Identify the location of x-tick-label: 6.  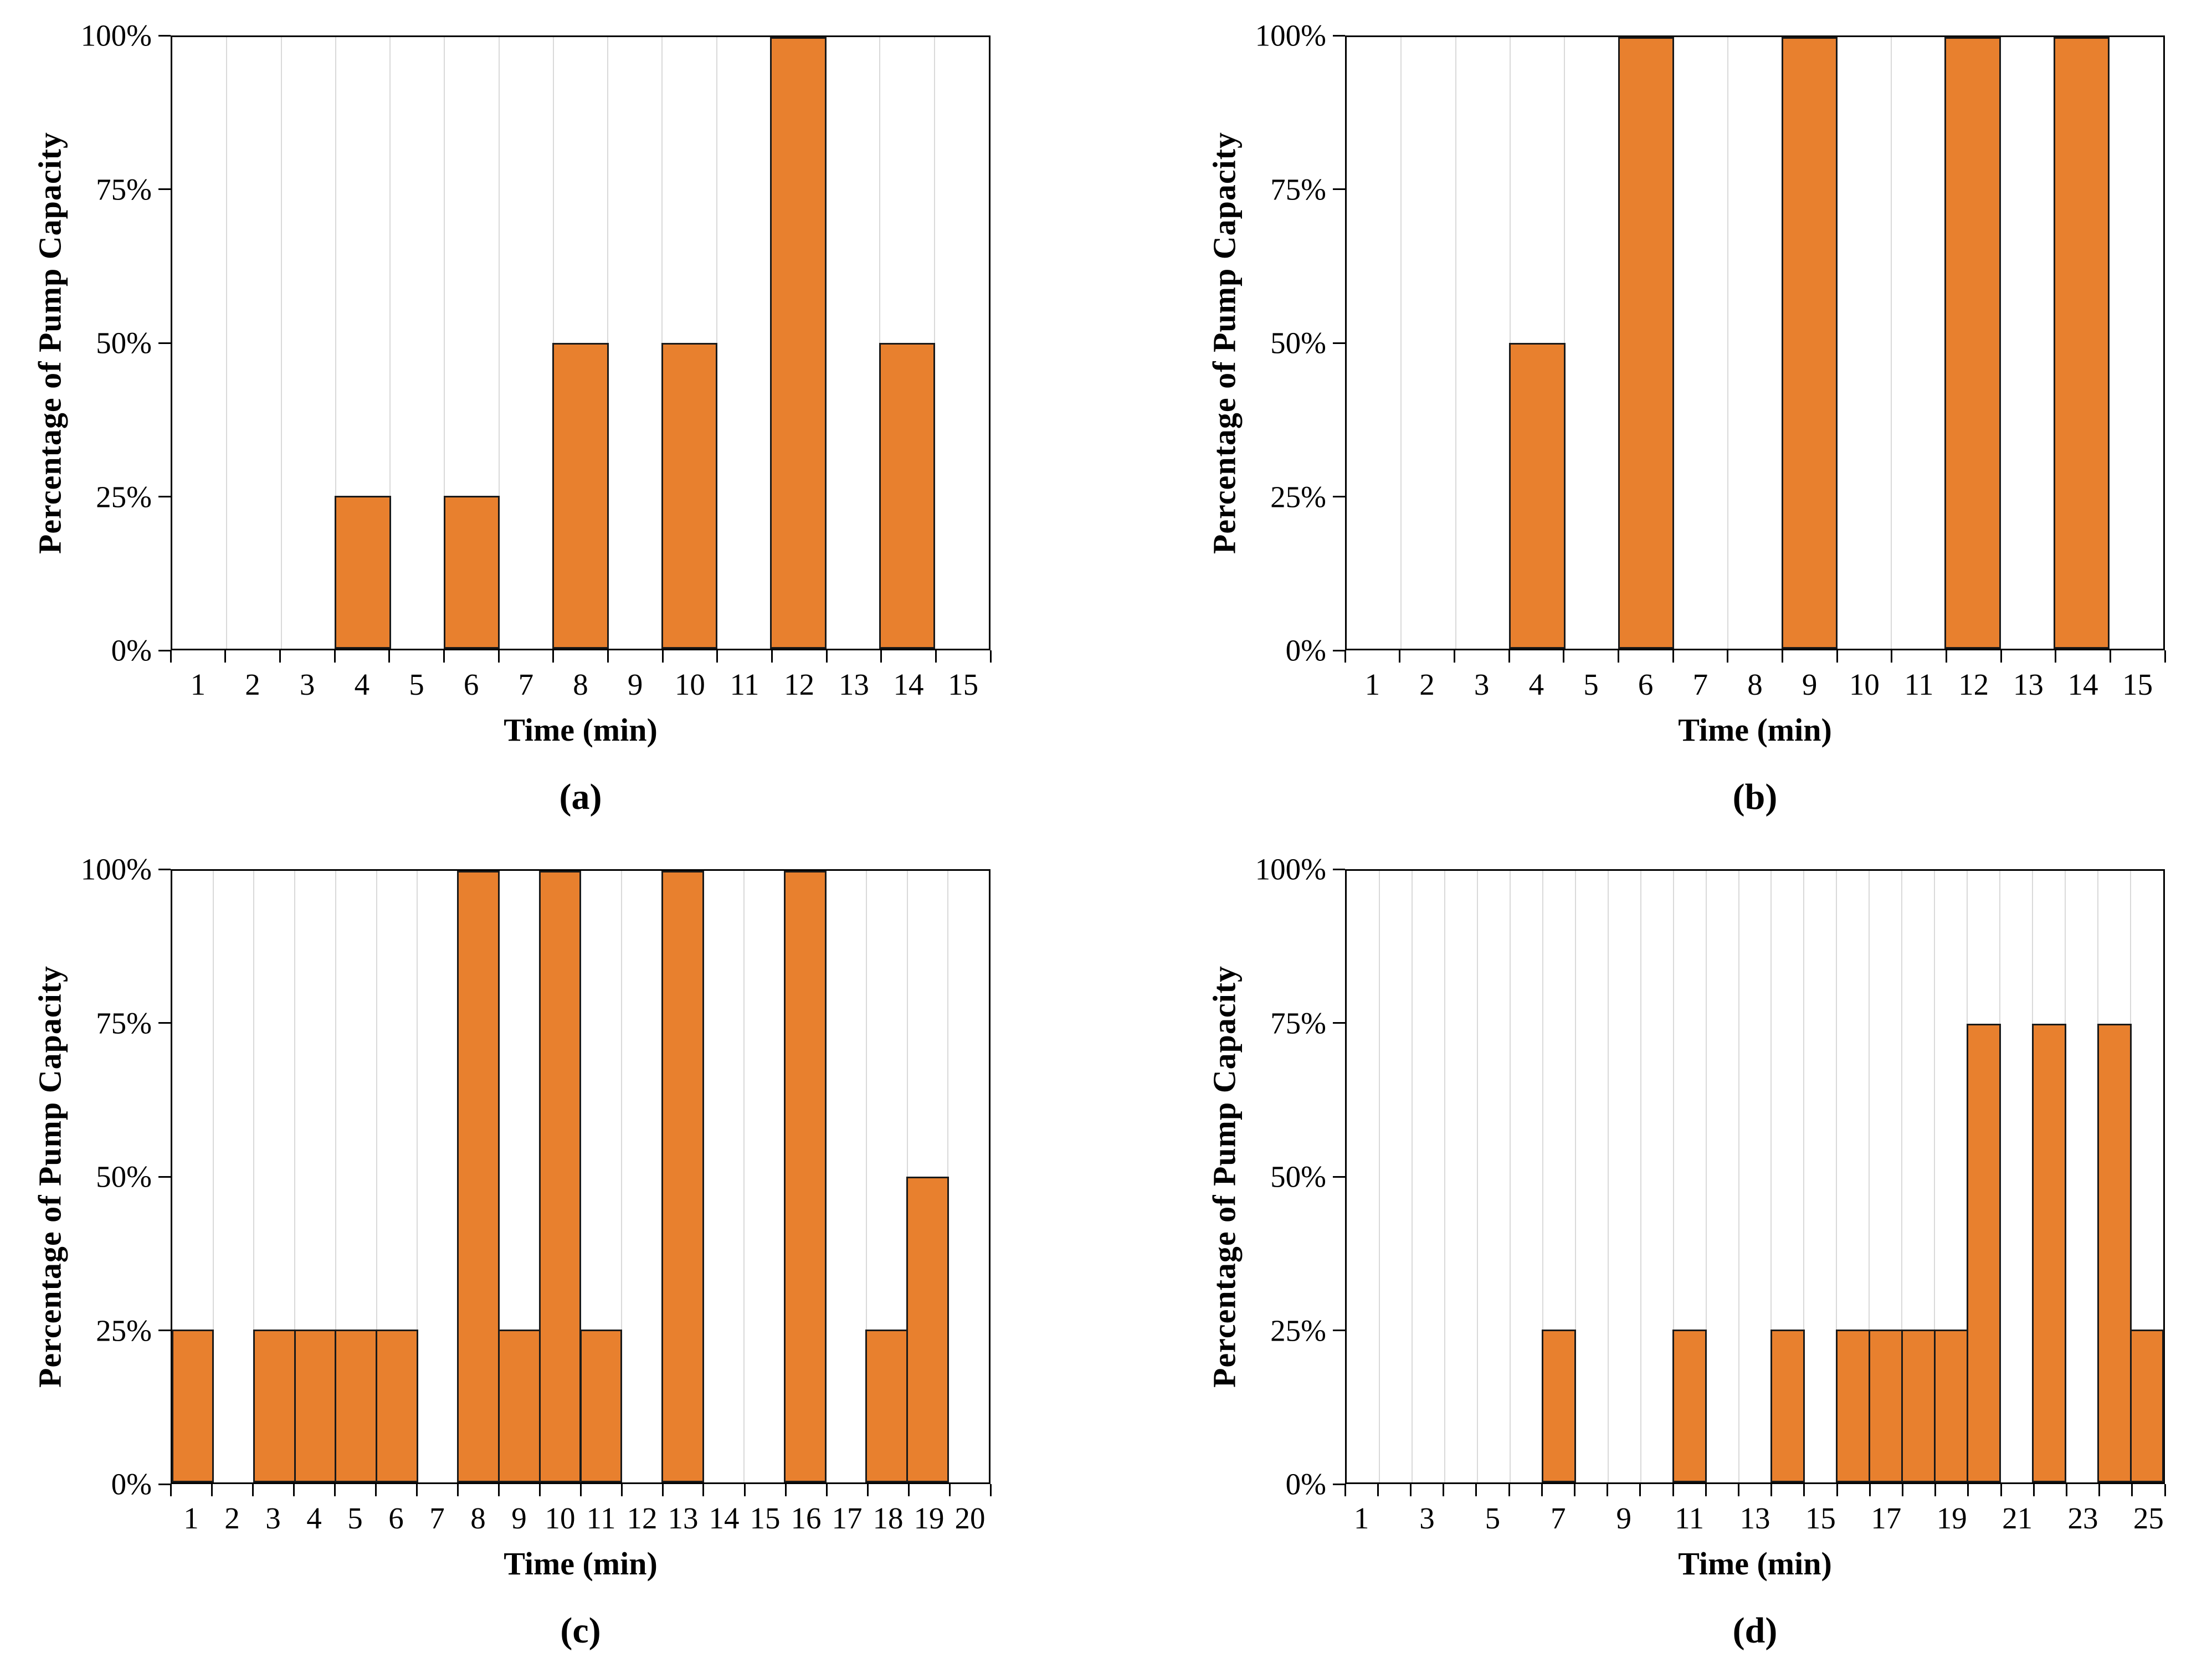
(471, 684).